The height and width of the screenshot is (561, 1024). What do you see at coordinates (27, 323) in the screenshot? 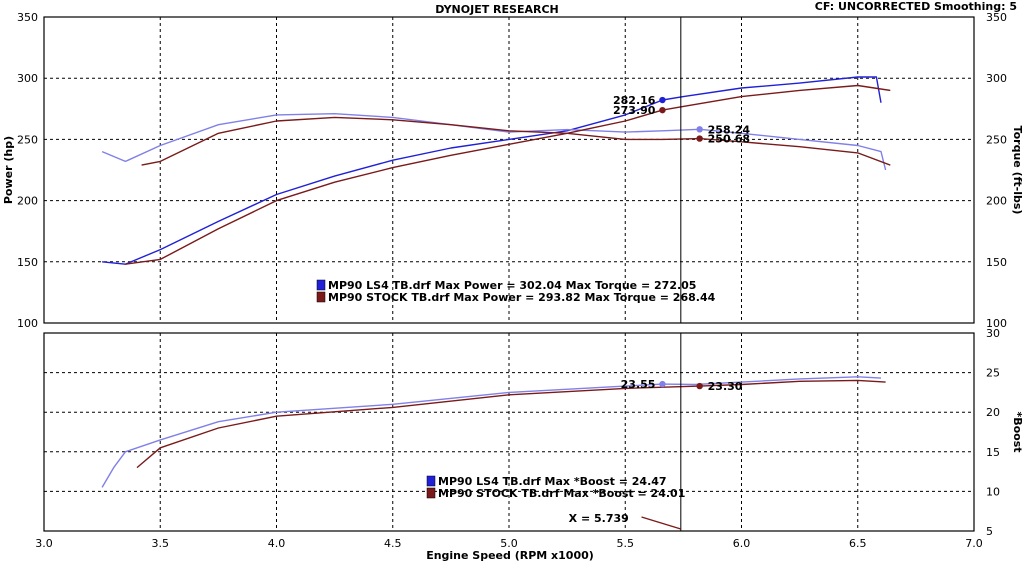
I see `y-tick-label: 100` at bounding box center [27, 323].